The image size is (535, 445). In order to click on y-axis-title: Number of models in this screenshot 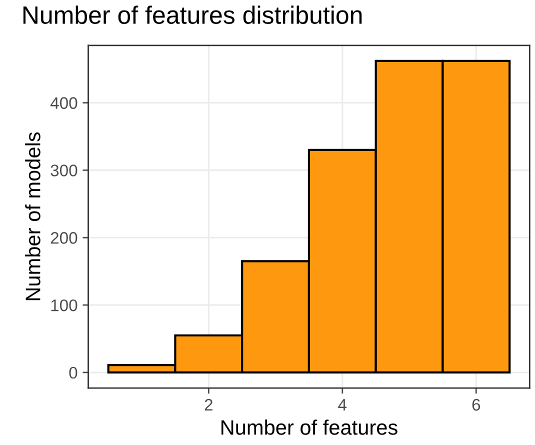, I will do `click(32, 216)`.